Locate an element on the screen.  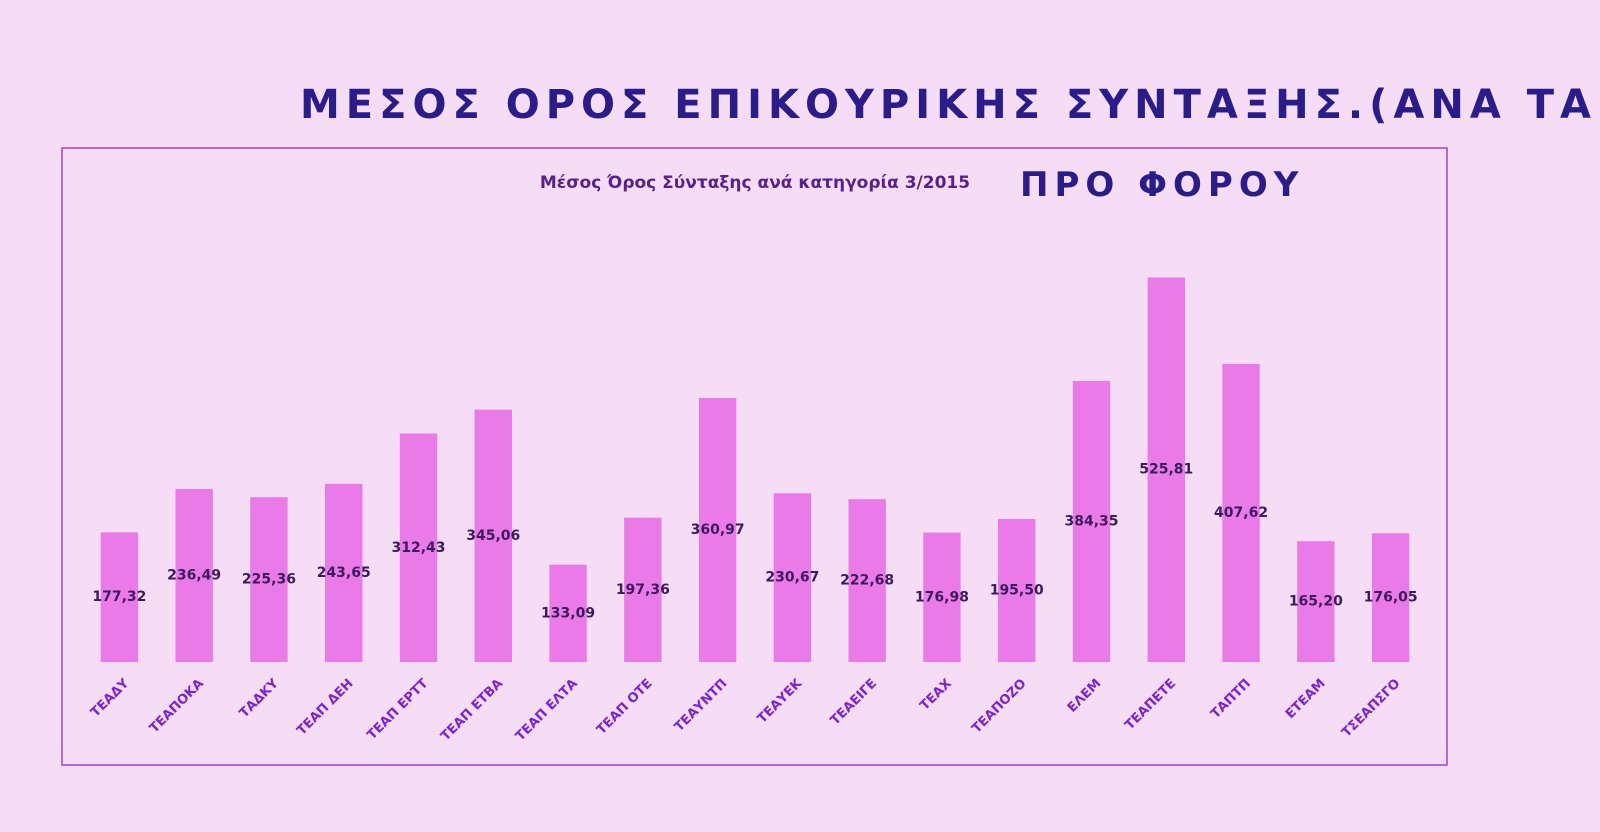
value-label: 243,65 is located at coordinates (344, 573).